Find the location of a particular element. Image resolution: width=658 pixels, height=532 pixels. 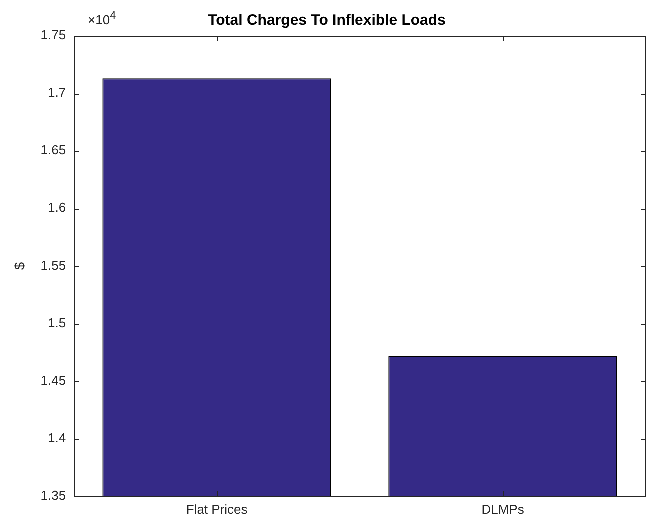

y-tick-label: 1.75 is located at coordinates (53, 35).